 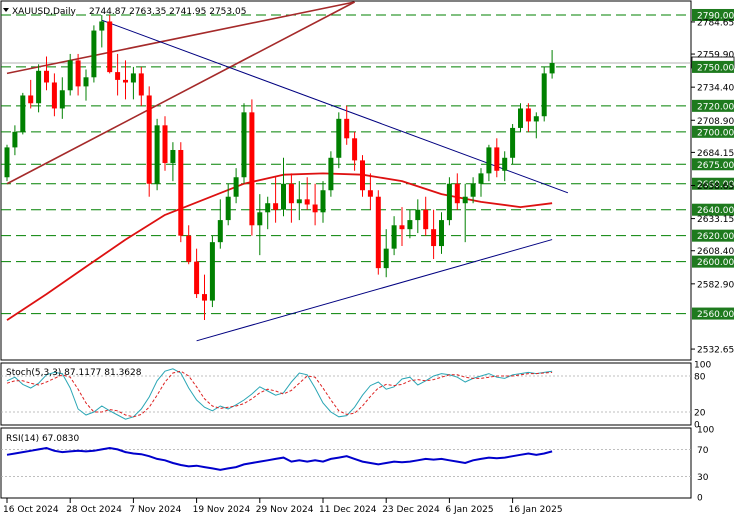 I want to click on level-label-3: 2700.00, so click(x=715, y=133).